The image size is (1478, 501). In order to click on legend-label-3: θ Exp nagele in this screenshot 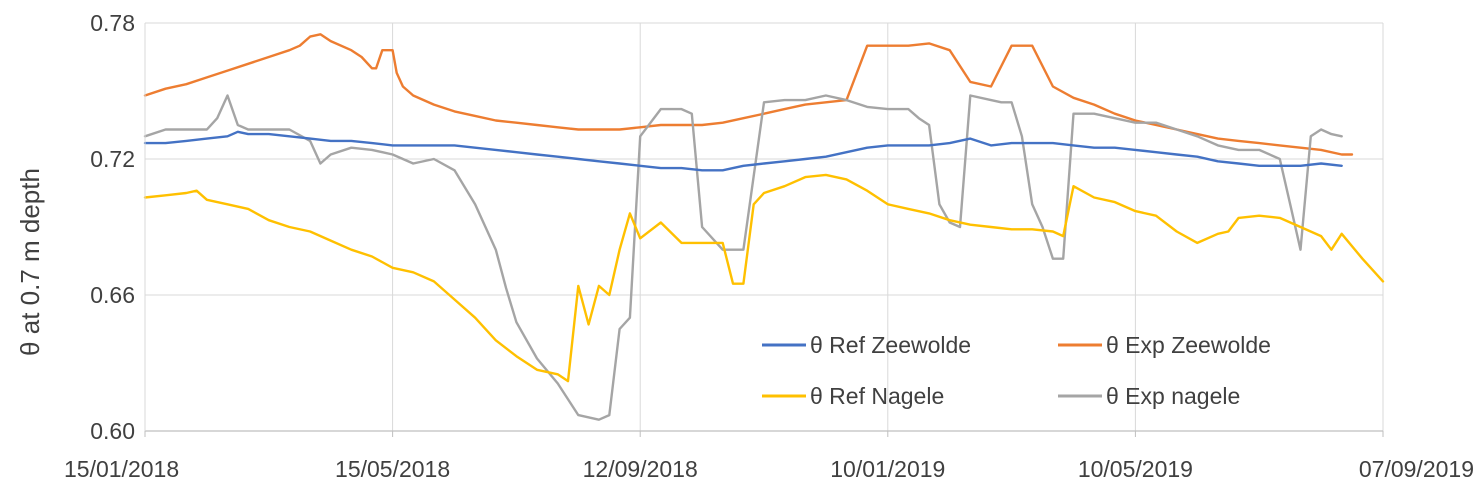, I will do `click(1173, 396)`.